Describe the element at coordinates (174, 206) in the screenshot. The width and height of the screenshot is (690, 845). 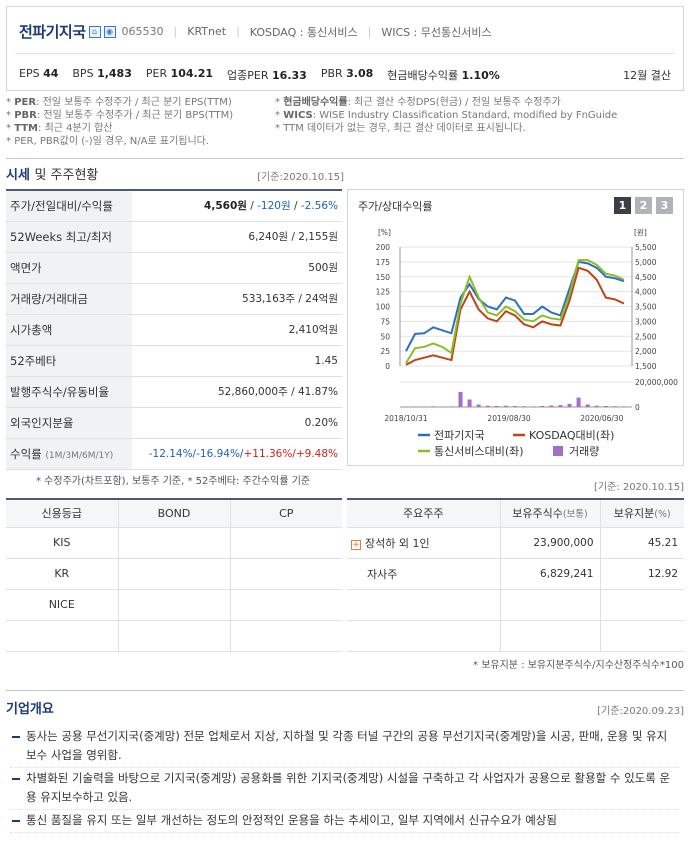
I see `table-row: 주가/전일대비/수익률 4,560원 / -120원 / -2.56%` at that location.